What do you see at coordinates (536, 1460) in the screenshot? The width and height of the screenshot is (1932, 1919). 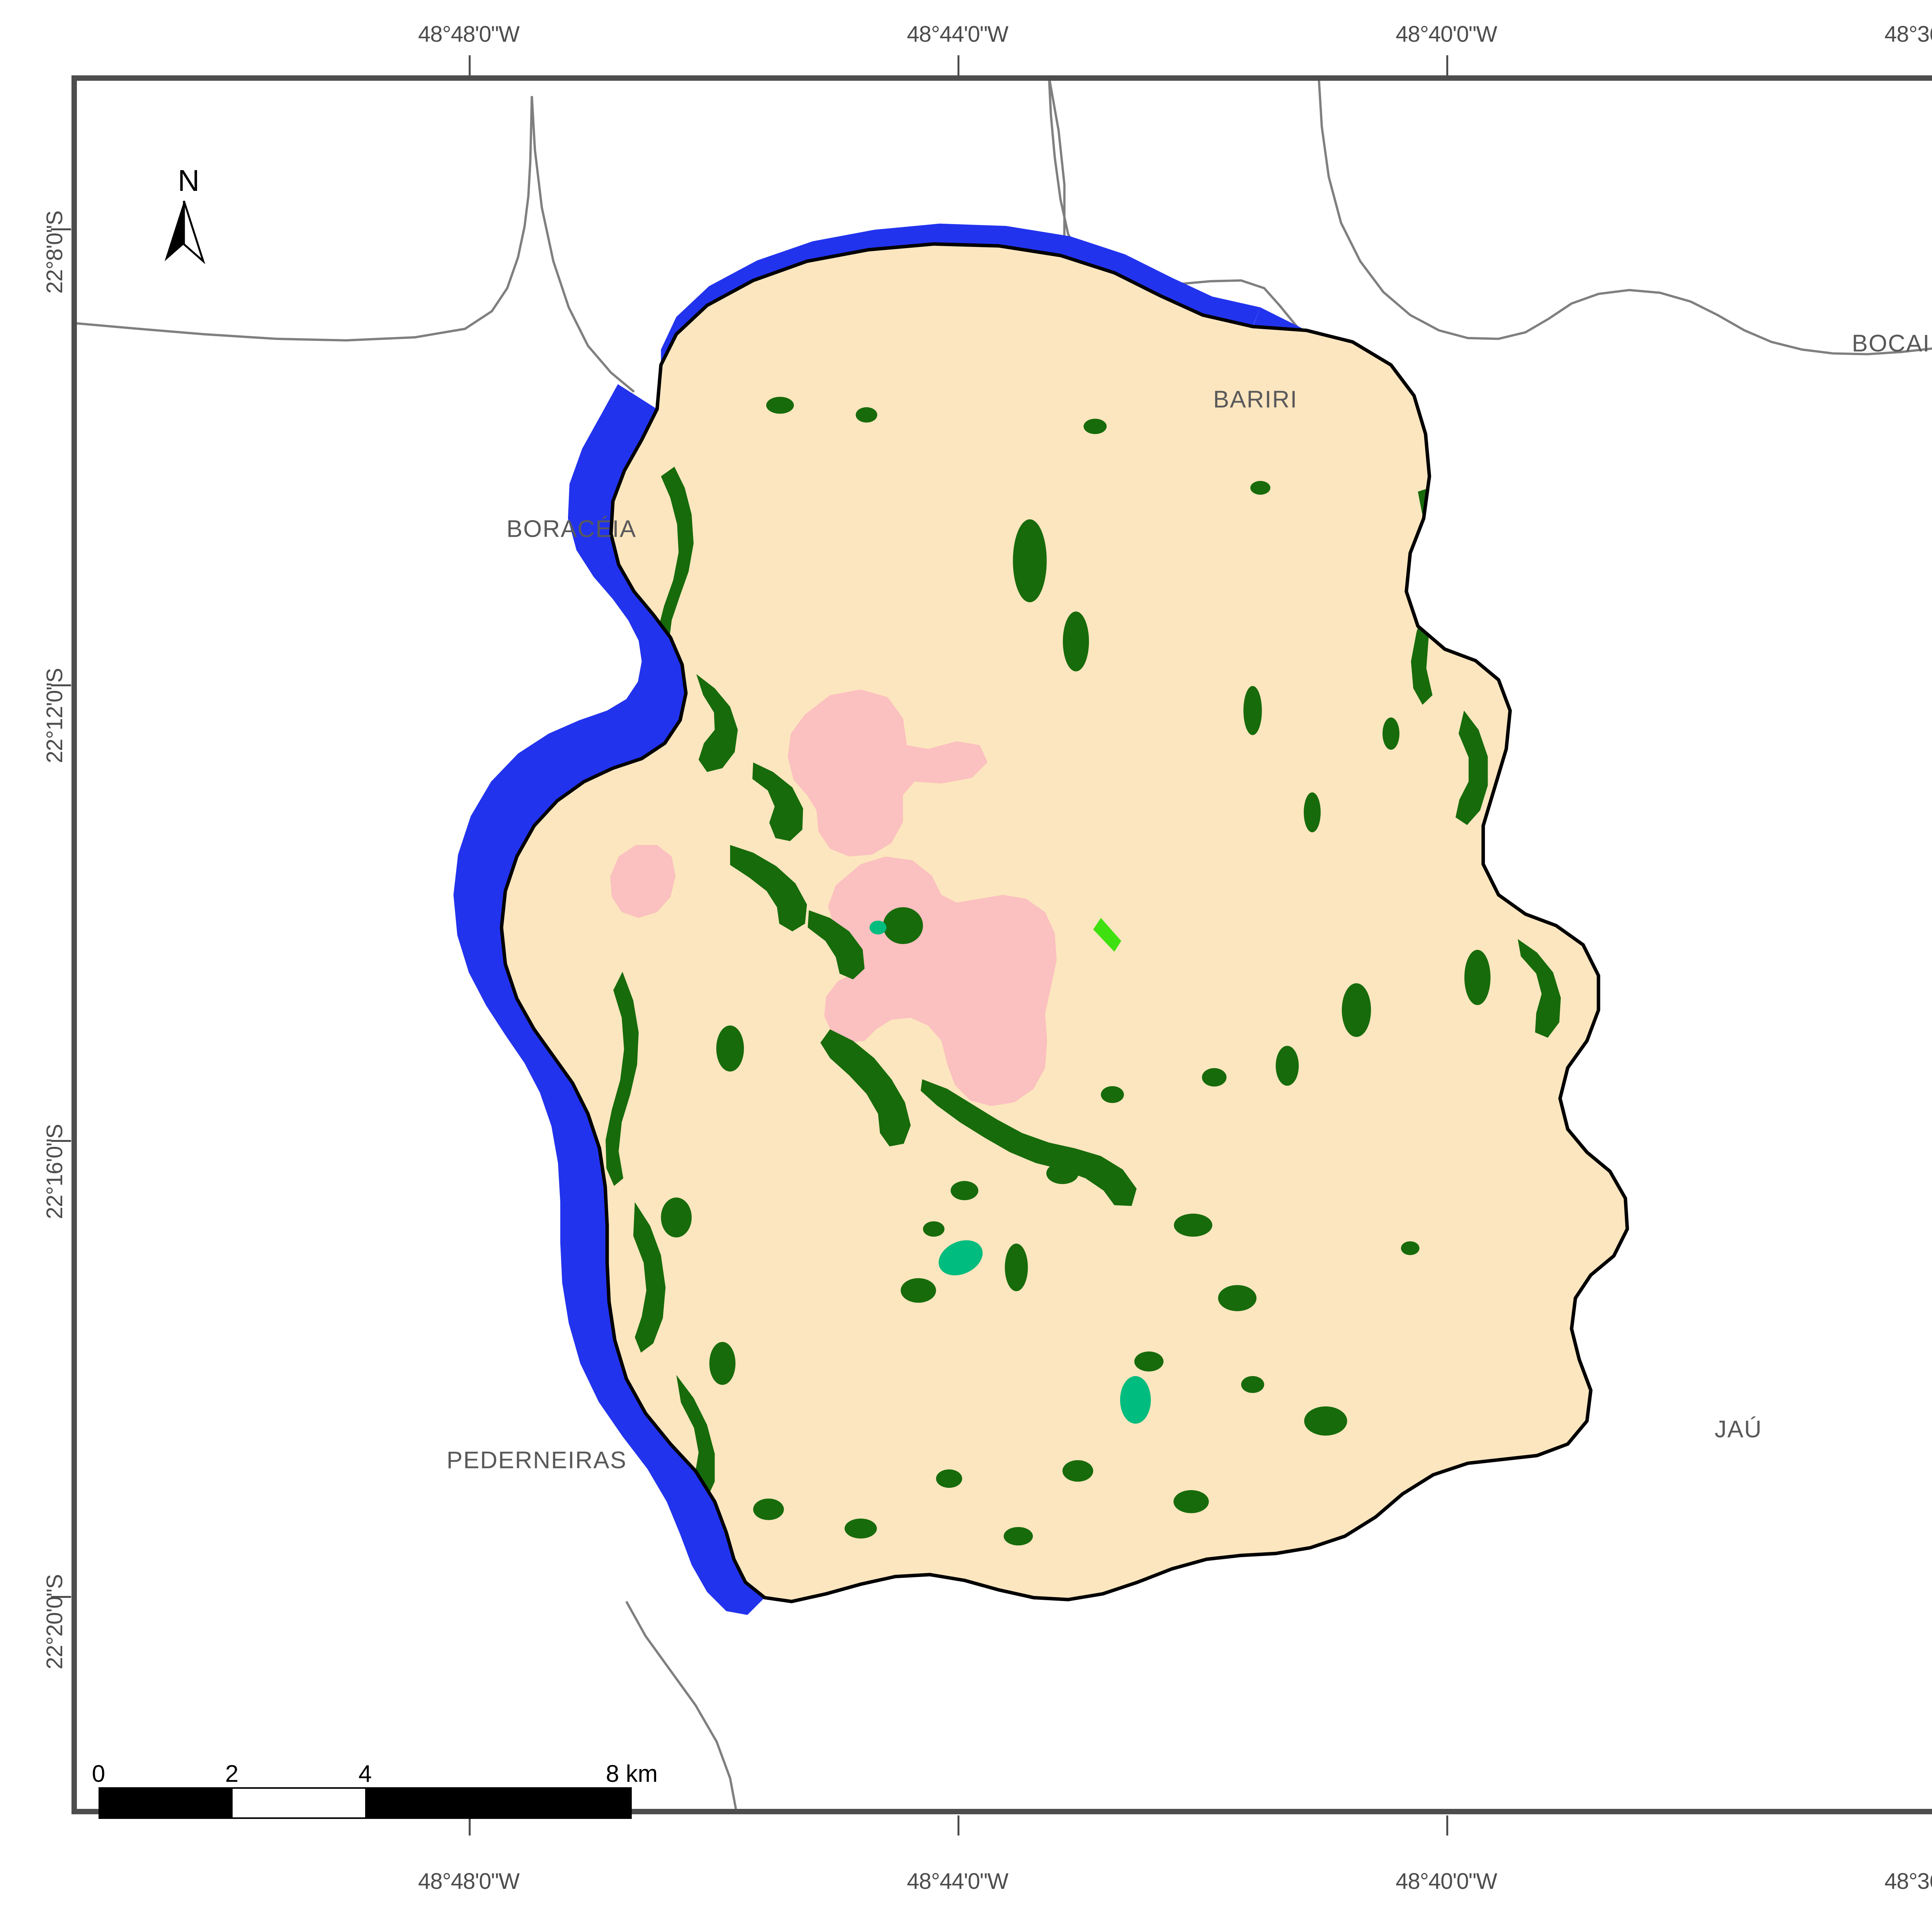 I see `municipality-label: PEDERNEIRAS` at bounding box center [536, 1460].